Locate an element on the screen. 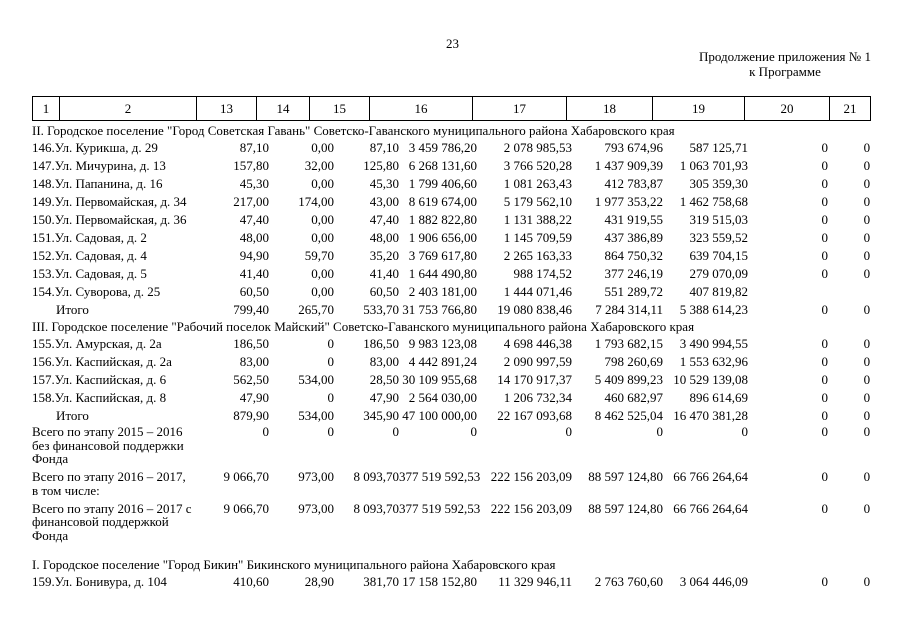  cell-value: 533,70 is located at coordinates (381, 309).